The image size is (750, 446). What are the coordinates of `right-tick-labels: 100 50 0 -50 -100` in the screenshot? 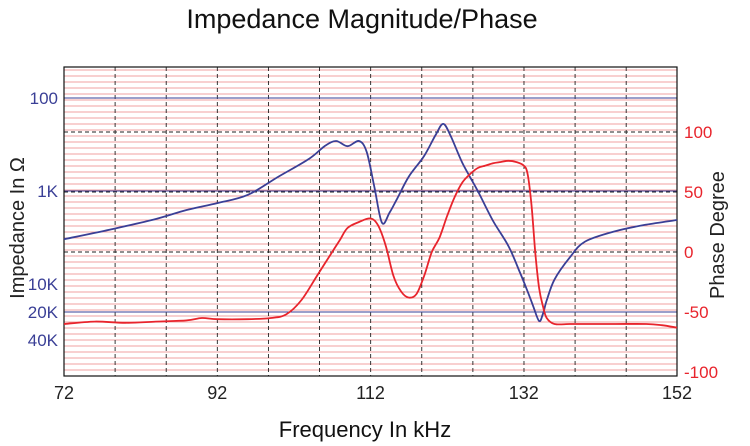 It's located at (701, 252).